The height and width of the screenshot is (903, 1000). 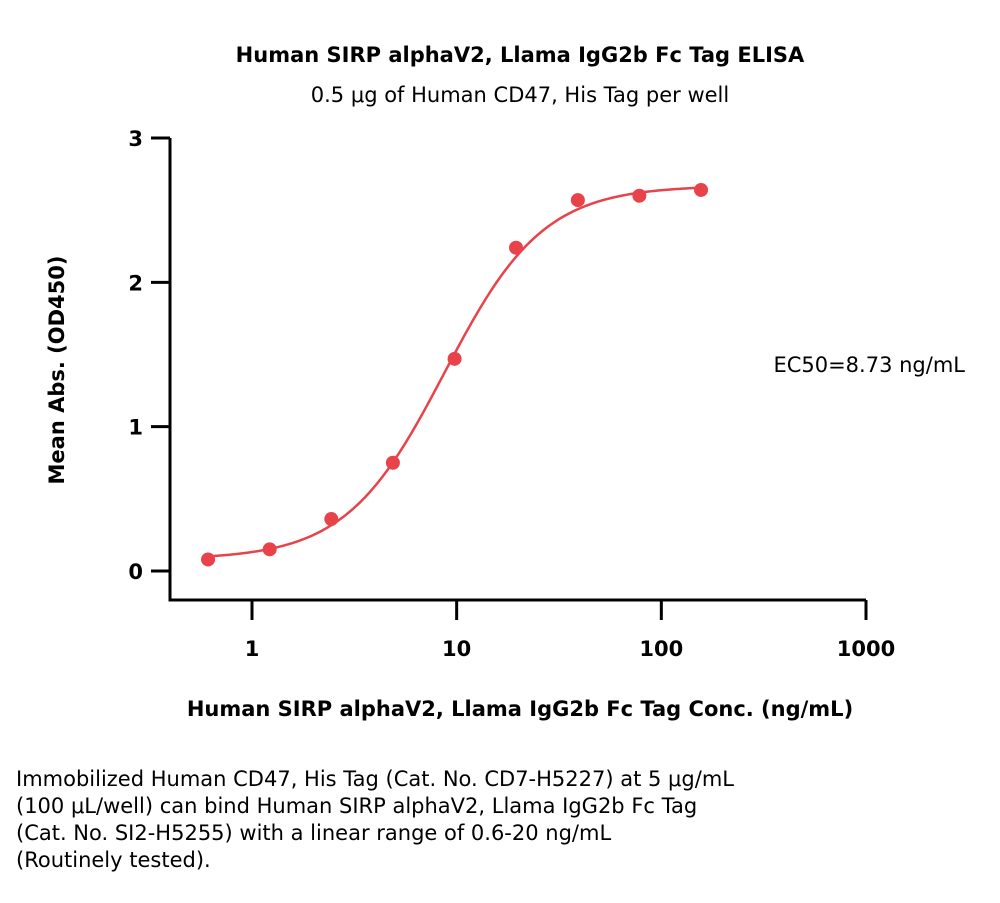 I want to click on y-ticks: 0 1 2 3, so click(x=149, y=355).